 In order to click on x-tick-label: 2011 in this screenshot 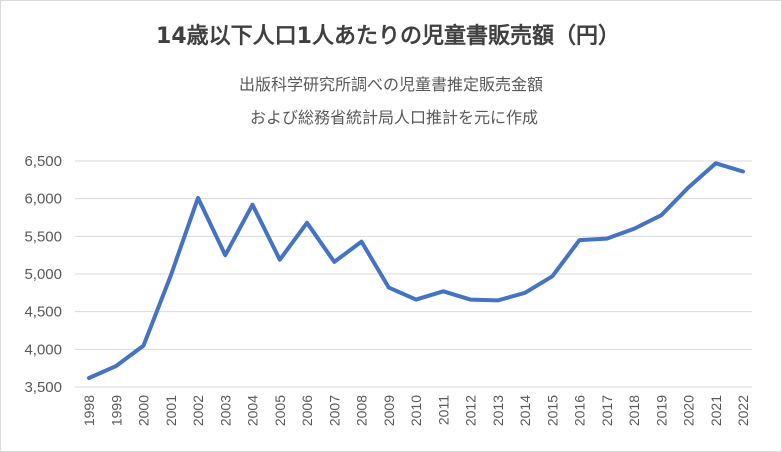, I will do `click(443, 410)`.